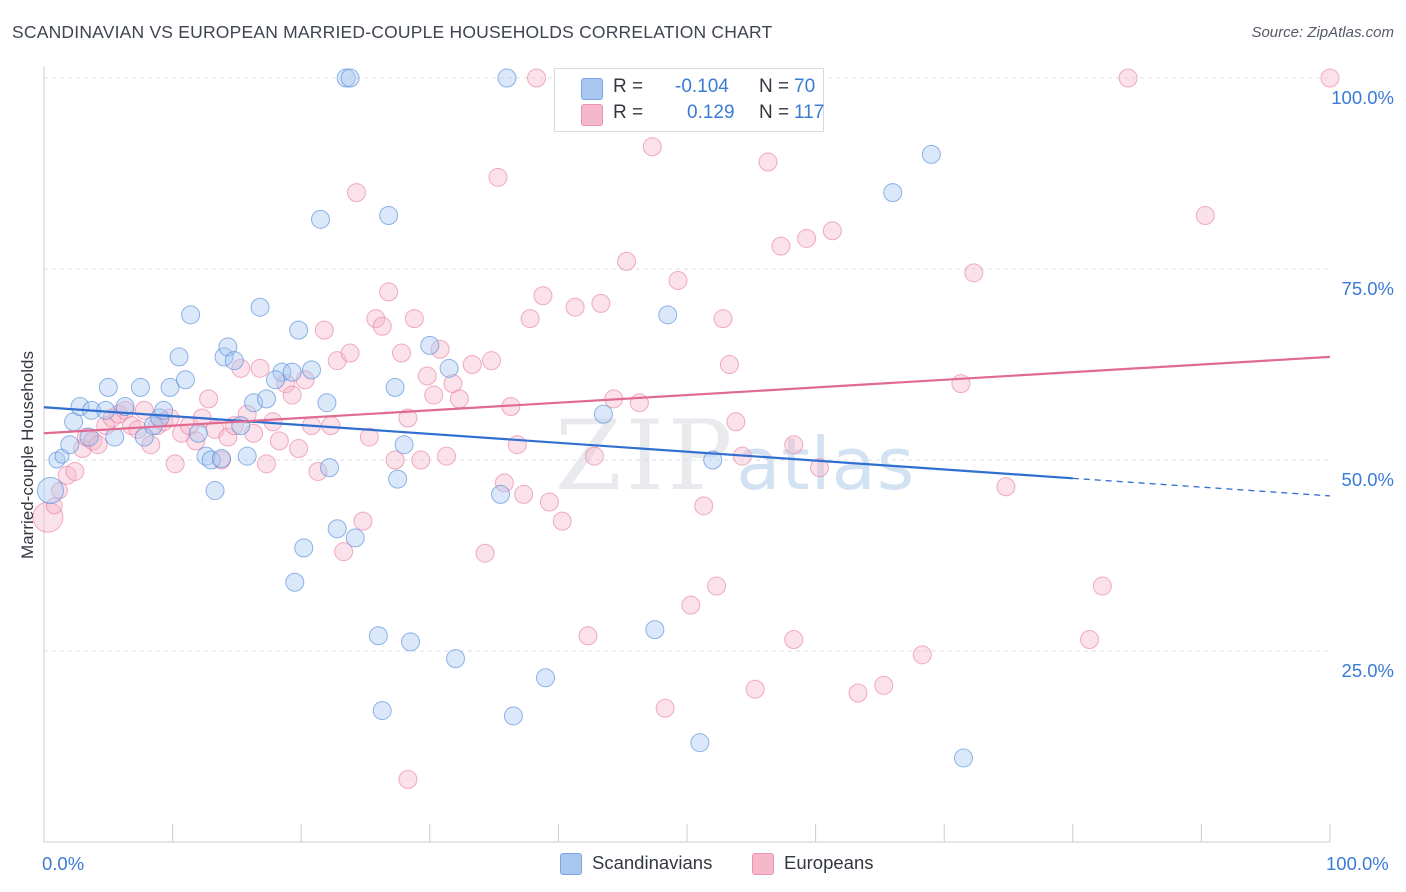  I want to click on correlation-legend: R = -0.104 N = 70 R = 0.129 N = 117, so click(689, 100).